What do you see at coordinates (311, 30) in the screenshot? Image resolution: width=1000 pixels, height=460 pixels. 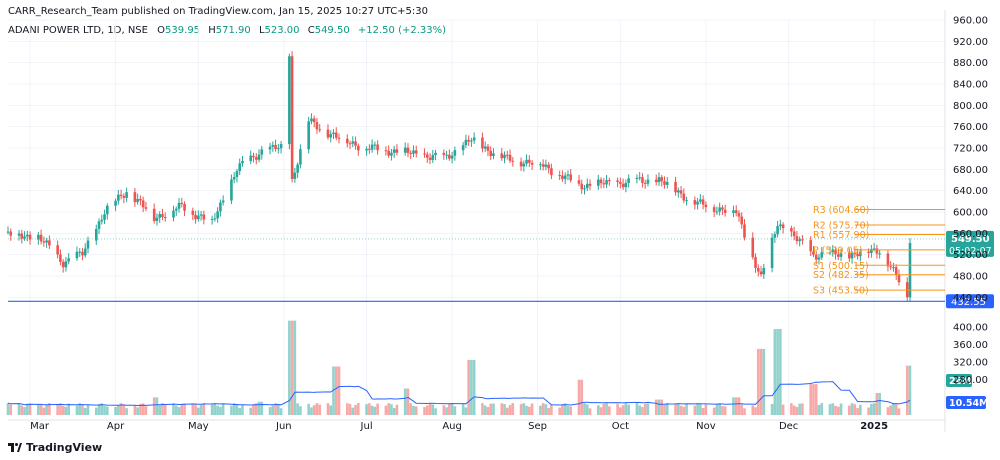 I see `close-label: C` at bounding box center [311, 30].